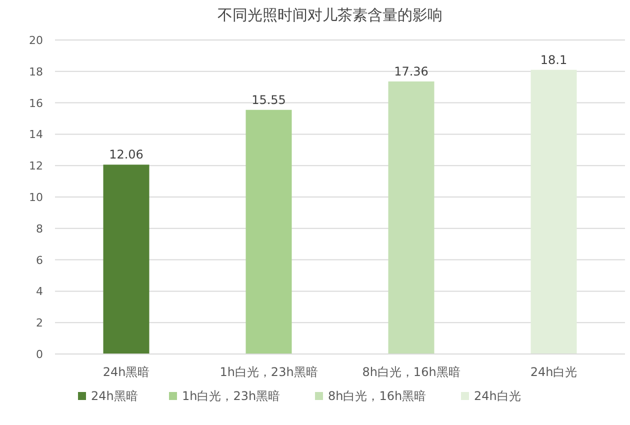  I want to click on y-tick-label: 14, so click(36, 135).